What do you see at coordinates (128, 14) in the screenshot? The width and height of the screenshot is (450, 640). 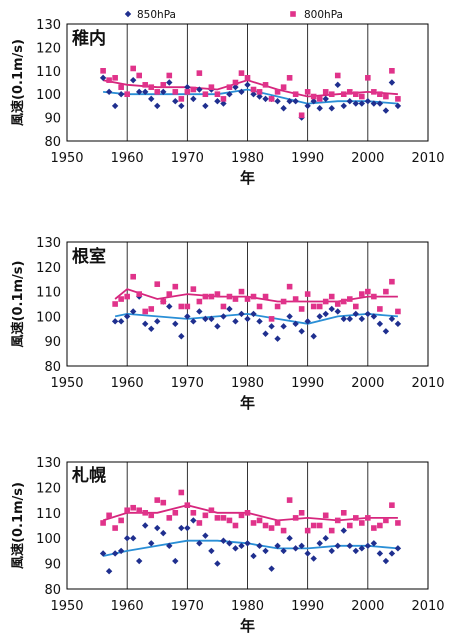 I see `legend-marker-850hpa` at bounding box center [128, 14].